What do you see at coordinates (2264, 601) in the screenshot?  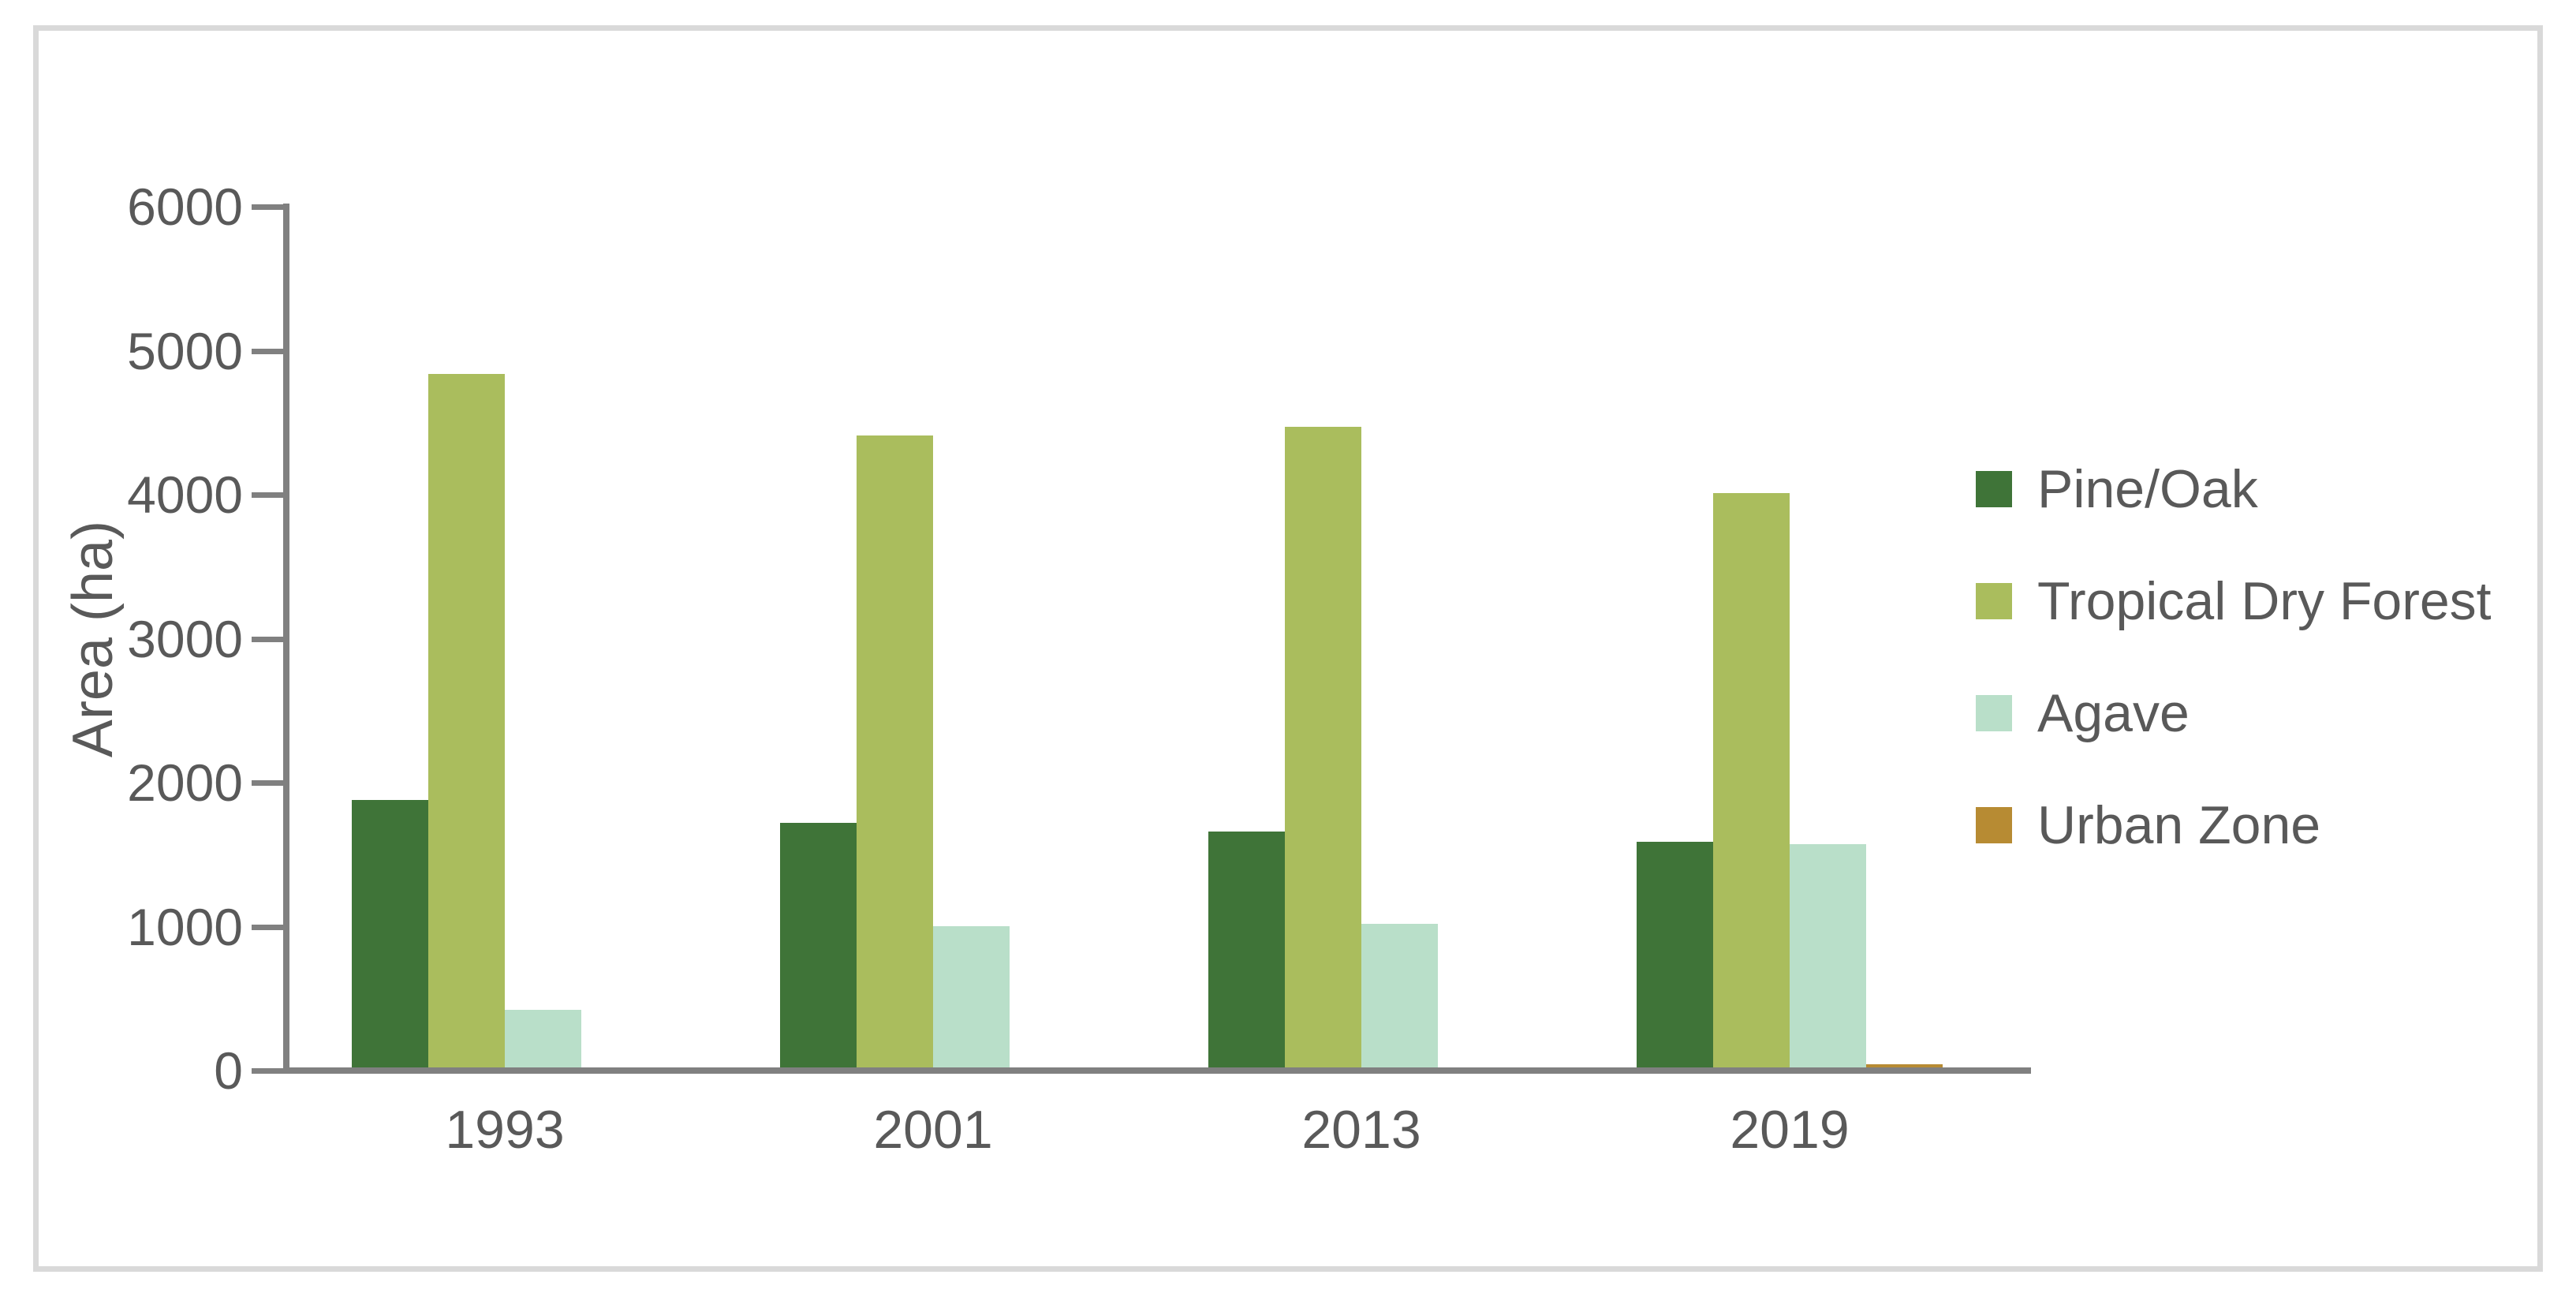 I see `legend-label-tropical-dry-forest: Tropical Dry Forest` at bounding box center [2264, 601].